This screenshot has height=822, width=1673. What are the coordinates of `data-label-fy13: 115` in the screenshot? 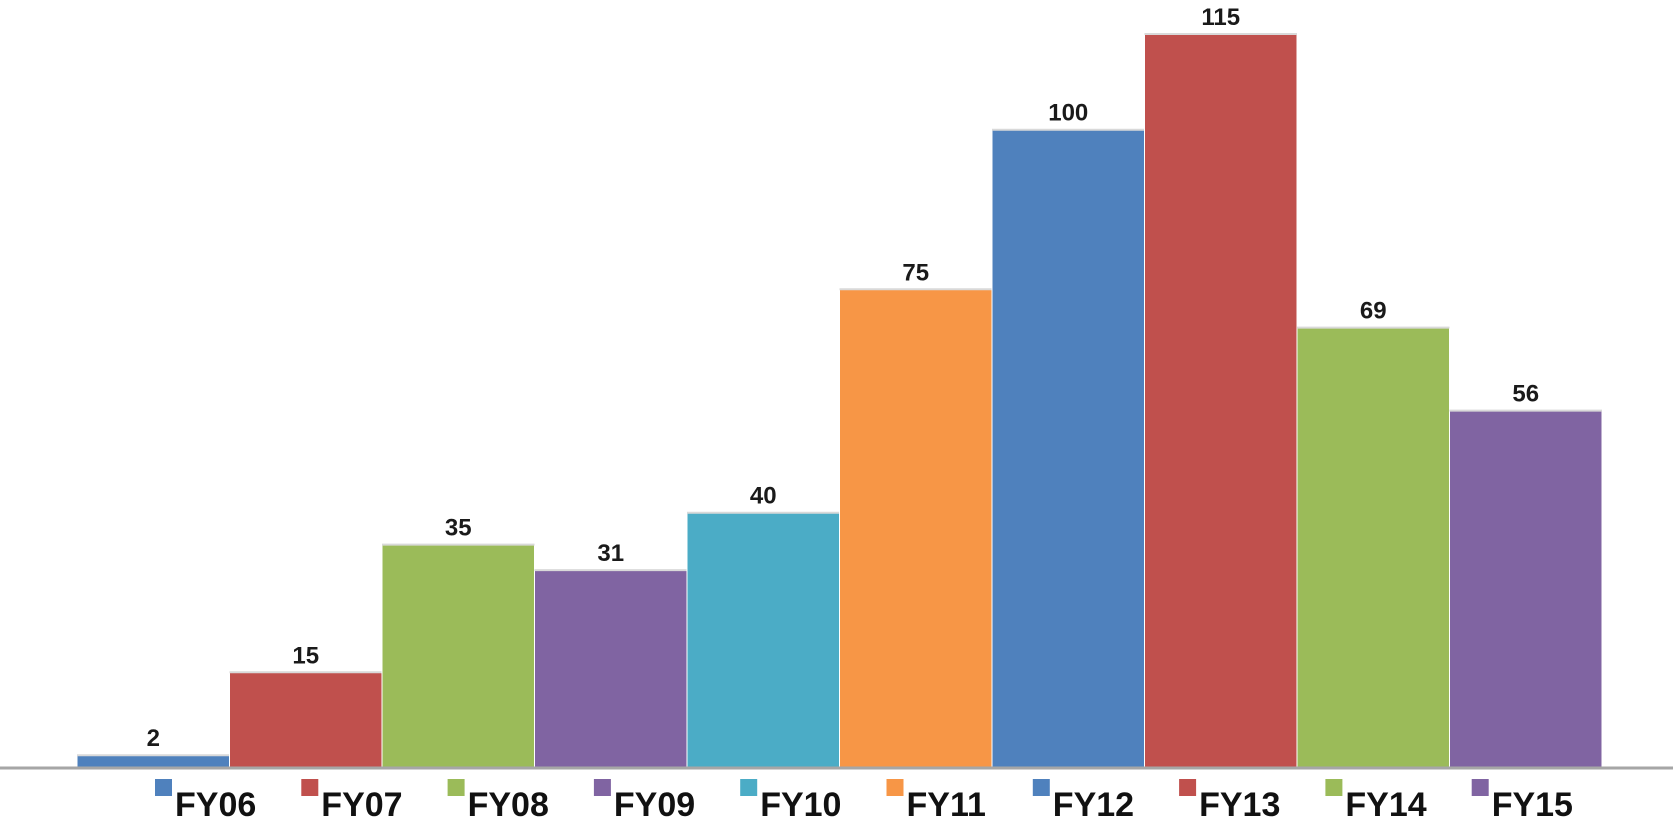 It's located at (1220, 17).